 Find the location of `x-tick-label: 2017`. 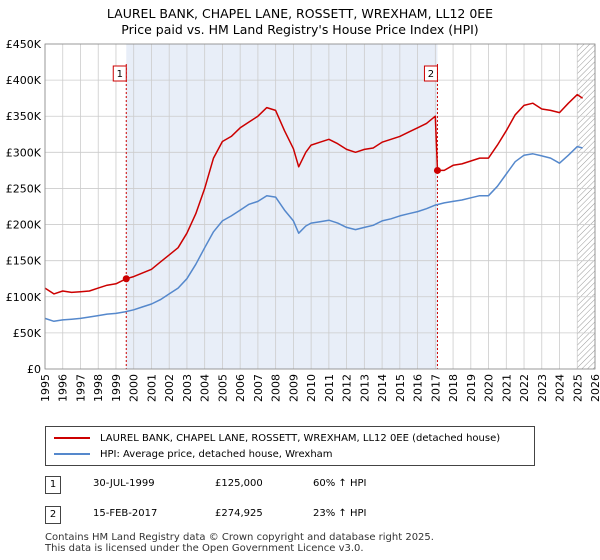

x-tick-label: 2017 is located at coordinates (435, 388).